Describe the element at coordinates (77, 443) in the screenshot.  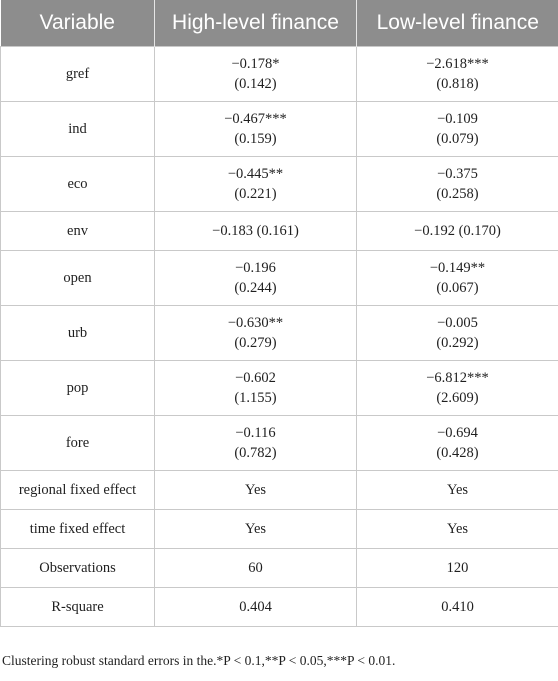
I see `variable-cell: fore` at that location.